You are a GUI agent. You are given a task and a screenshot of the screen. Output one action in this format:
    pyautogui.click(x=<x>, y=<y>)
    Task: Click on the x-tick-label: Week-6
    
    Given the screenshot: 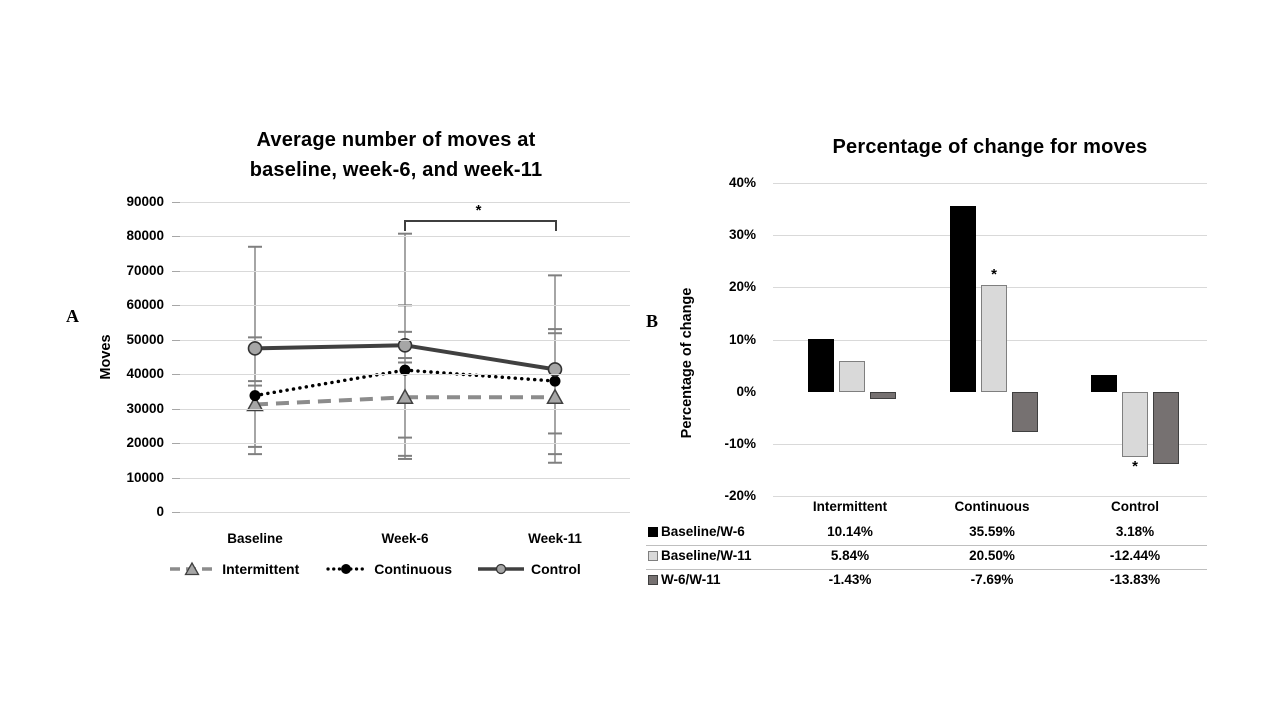 What is the action you would take?
    pyautogui.click(x=405, y=538)
    